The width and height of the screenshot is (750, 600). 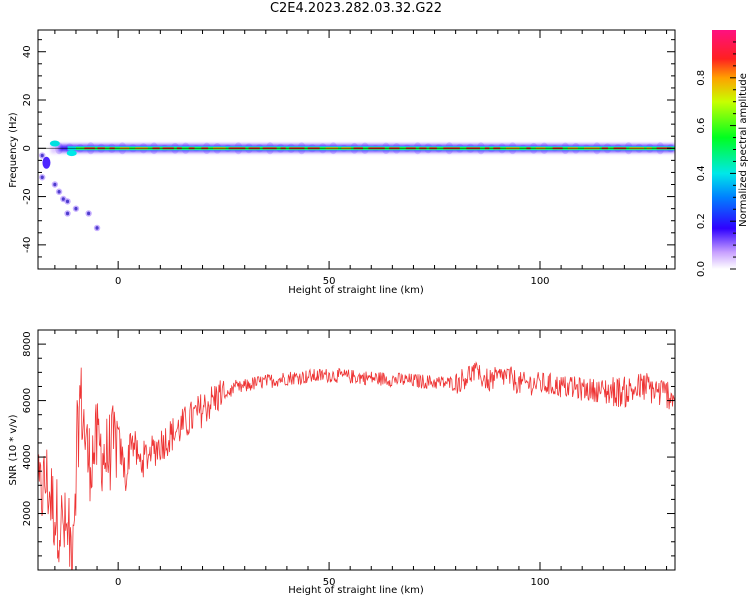 What do you see at coordinates (539, 281) in the screenshot?
I see `spectrogram-x-tick-label: 100` at bounding box center [539, 281].